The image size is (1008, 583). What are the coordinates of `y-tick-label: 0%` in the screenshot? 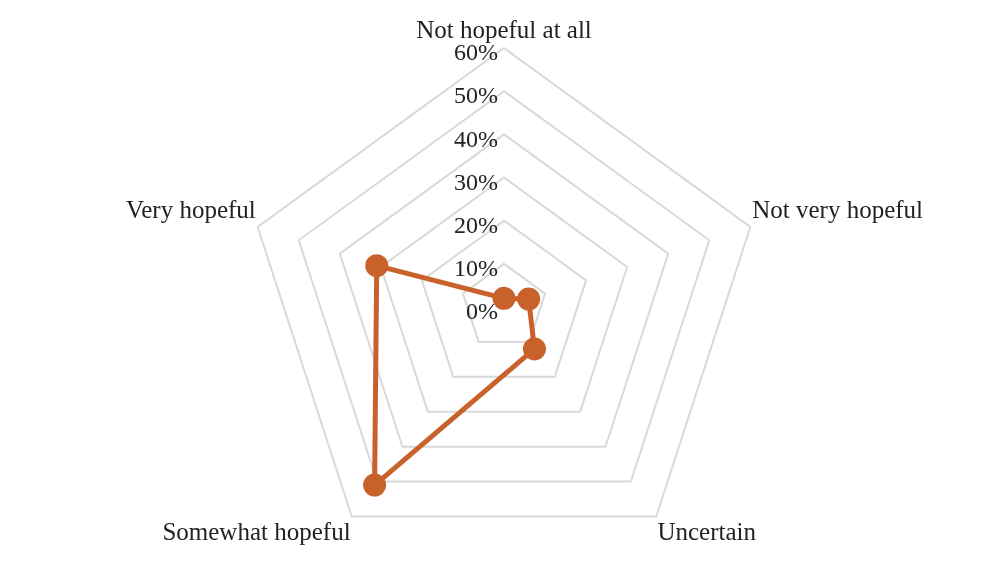 It's located at (482, 311).